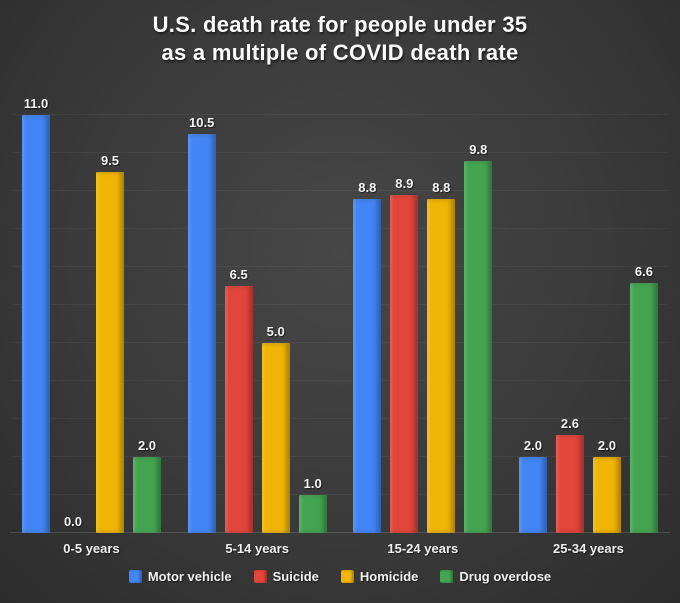  I want to click on bar-row: 11.0 0.0 9.5 2.0, so click(91, 315).